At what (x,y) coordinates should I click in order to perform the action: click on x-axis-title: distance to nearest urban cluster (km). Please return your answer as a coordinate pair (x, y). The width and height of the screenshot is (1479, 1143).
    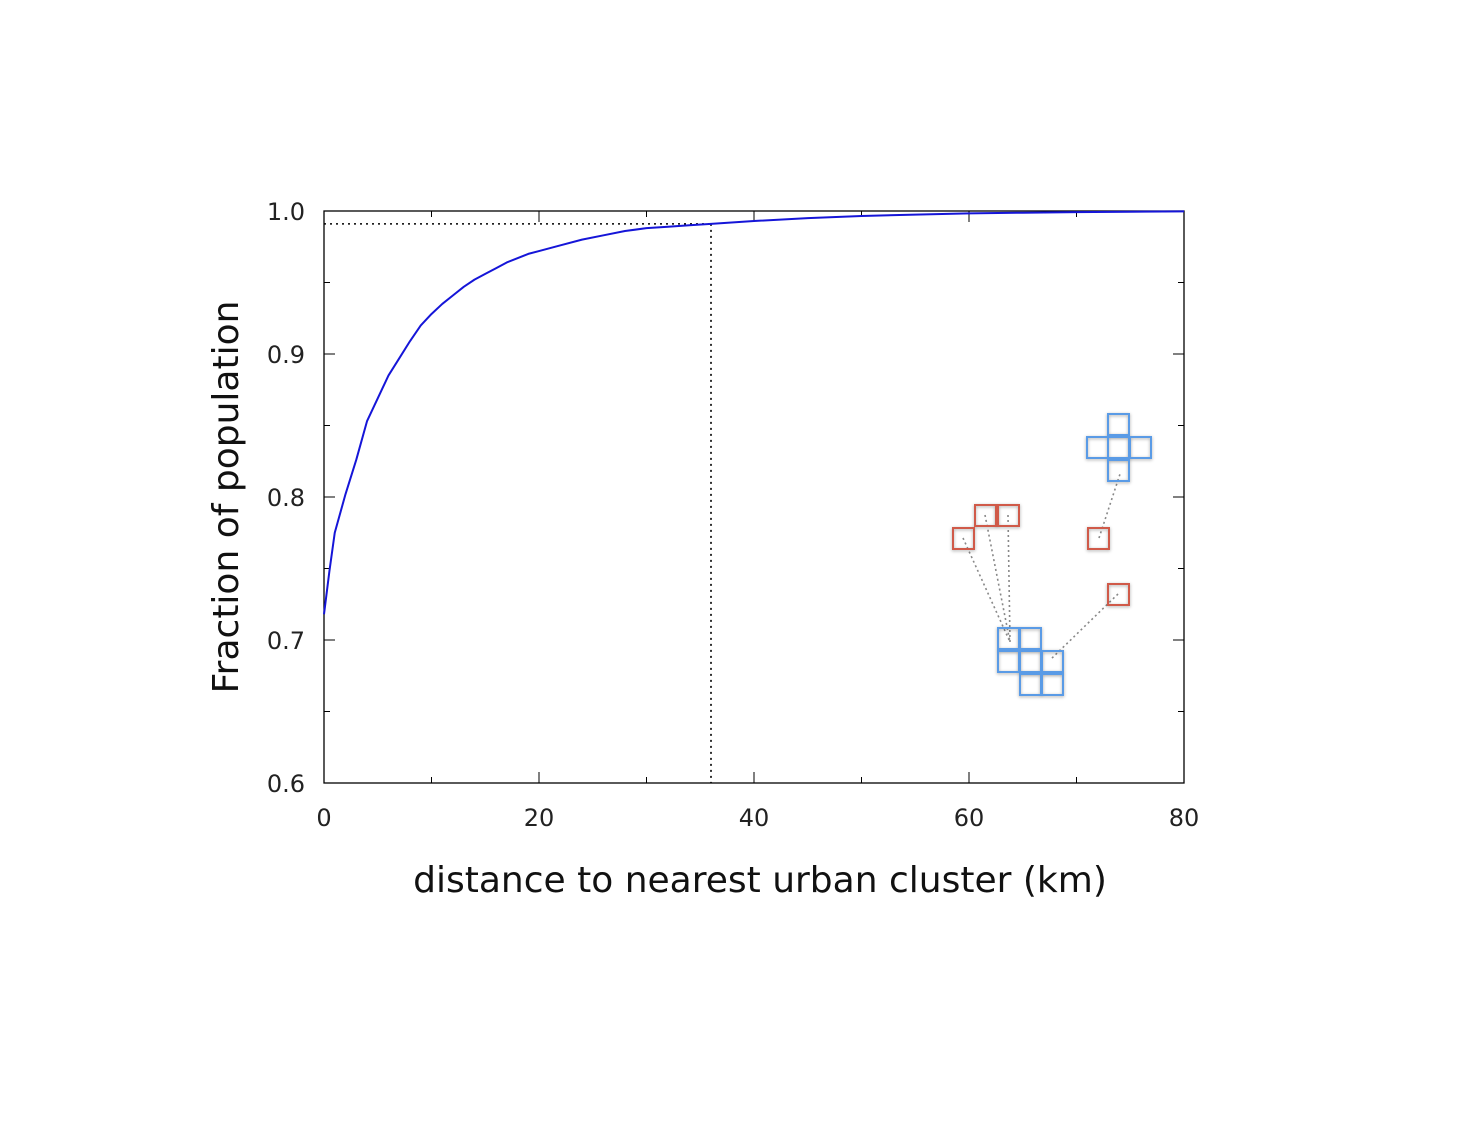
    Looking at the image, I should click on (760, 880).